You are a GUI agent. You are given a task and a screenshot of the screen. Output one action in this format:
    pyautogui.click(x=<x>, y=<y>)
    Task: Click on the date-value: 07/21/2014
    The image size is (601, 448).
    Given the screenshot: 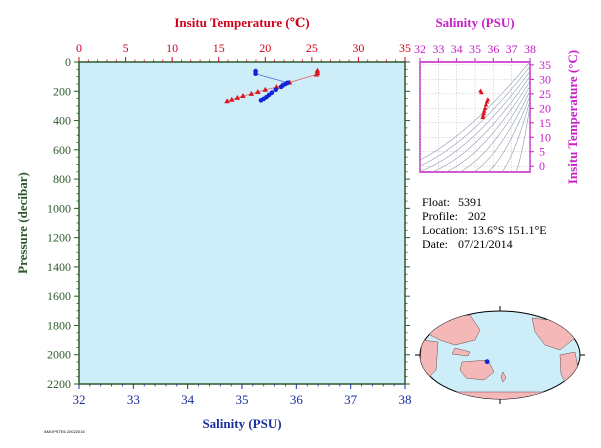 What is the action you would take?
    pyautogui.click(x=485, y=244)
    